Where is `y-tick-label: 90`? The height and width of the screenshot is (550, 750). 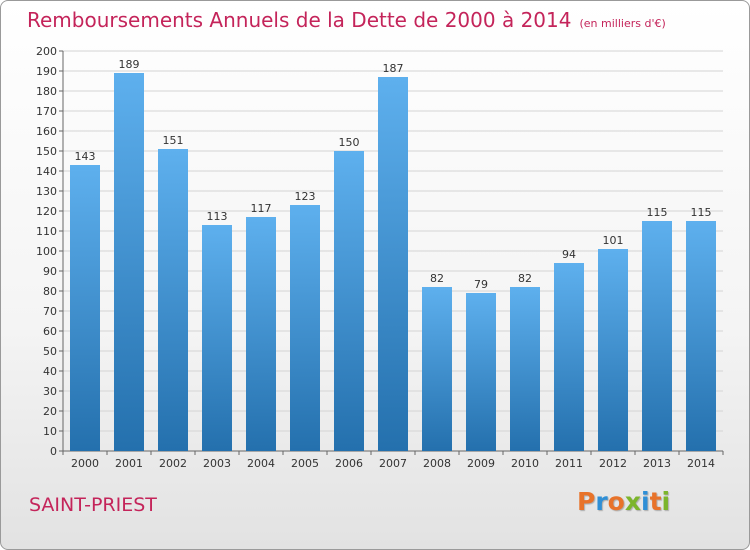 y-tick-label: 90 is located at coordinates (50, 271).